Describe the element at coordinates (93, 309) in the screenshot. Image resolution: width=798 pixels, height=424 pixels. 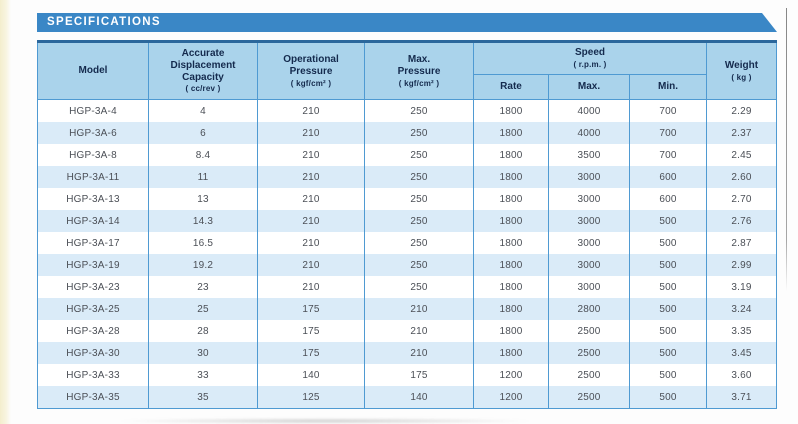
I see `cell-model: HGP-3A-25` at that location.